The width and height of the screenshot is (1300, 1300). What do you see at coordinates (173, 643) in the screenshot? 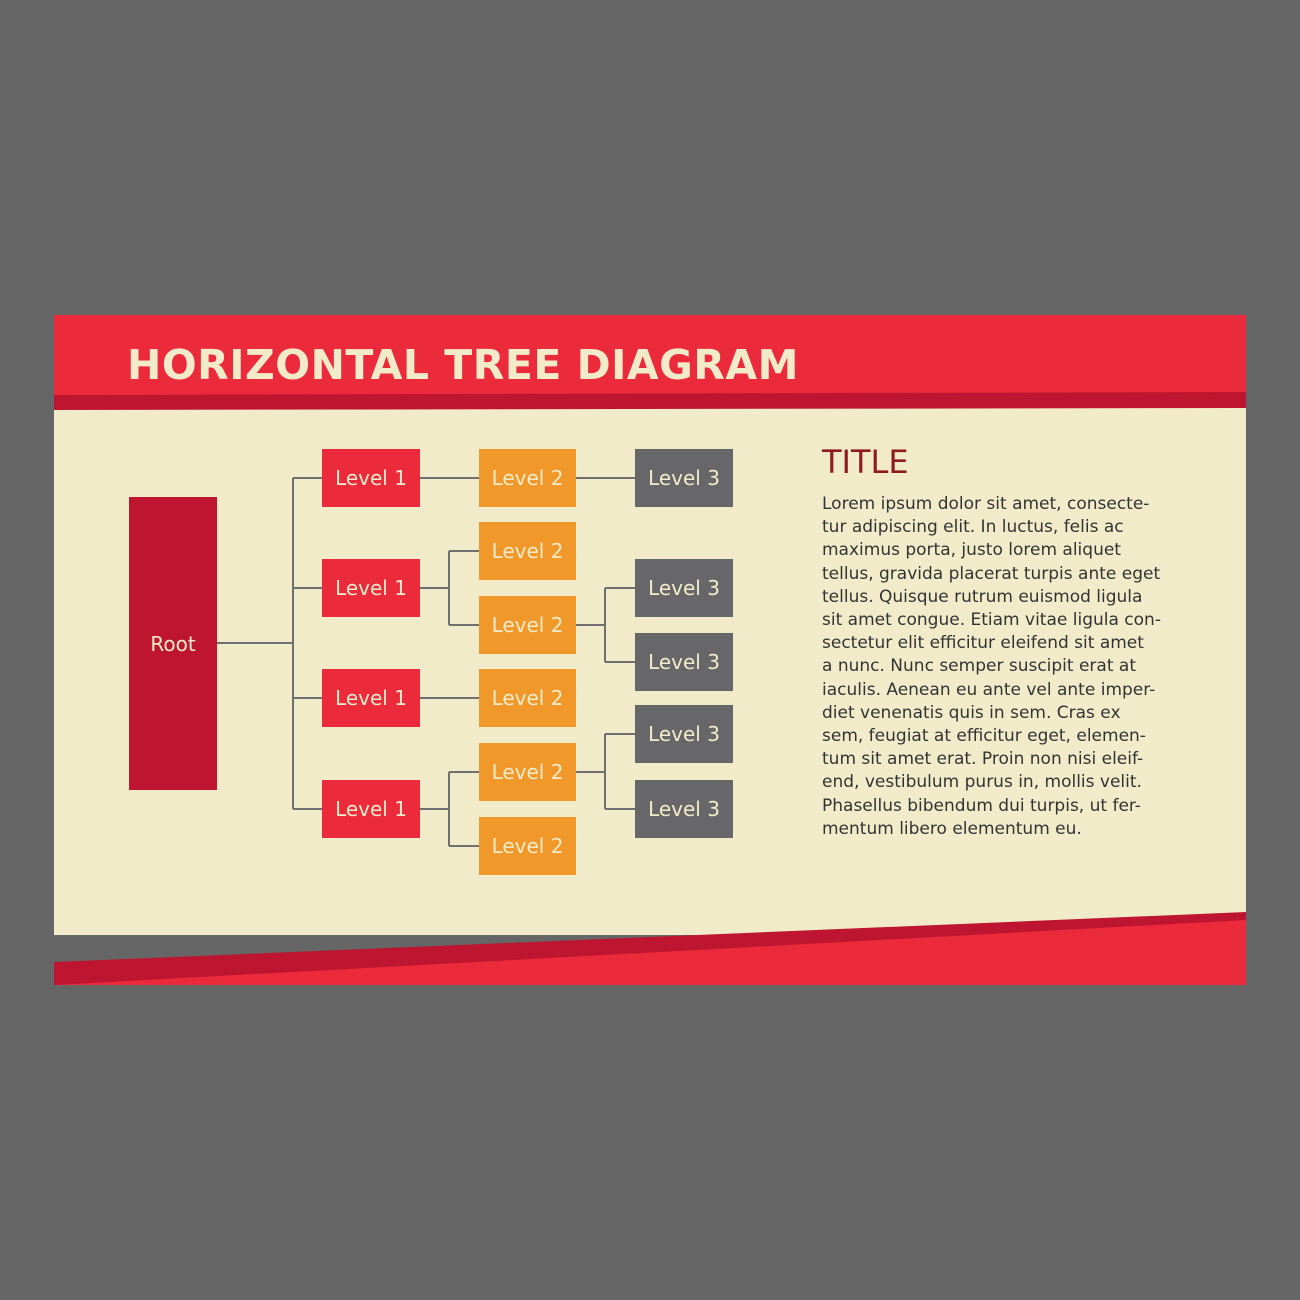
I see `tree-node-root: Root` at bounding box center [173, 643].